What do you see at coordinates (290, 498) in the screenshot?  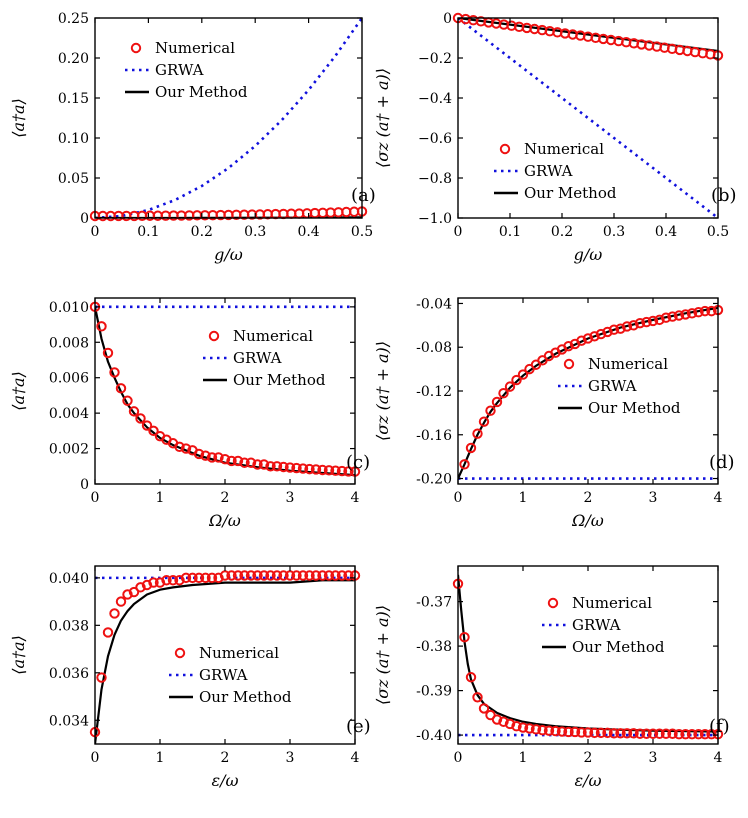 I see `x-tick-label-c: 3` at bounding box center [290, 498].